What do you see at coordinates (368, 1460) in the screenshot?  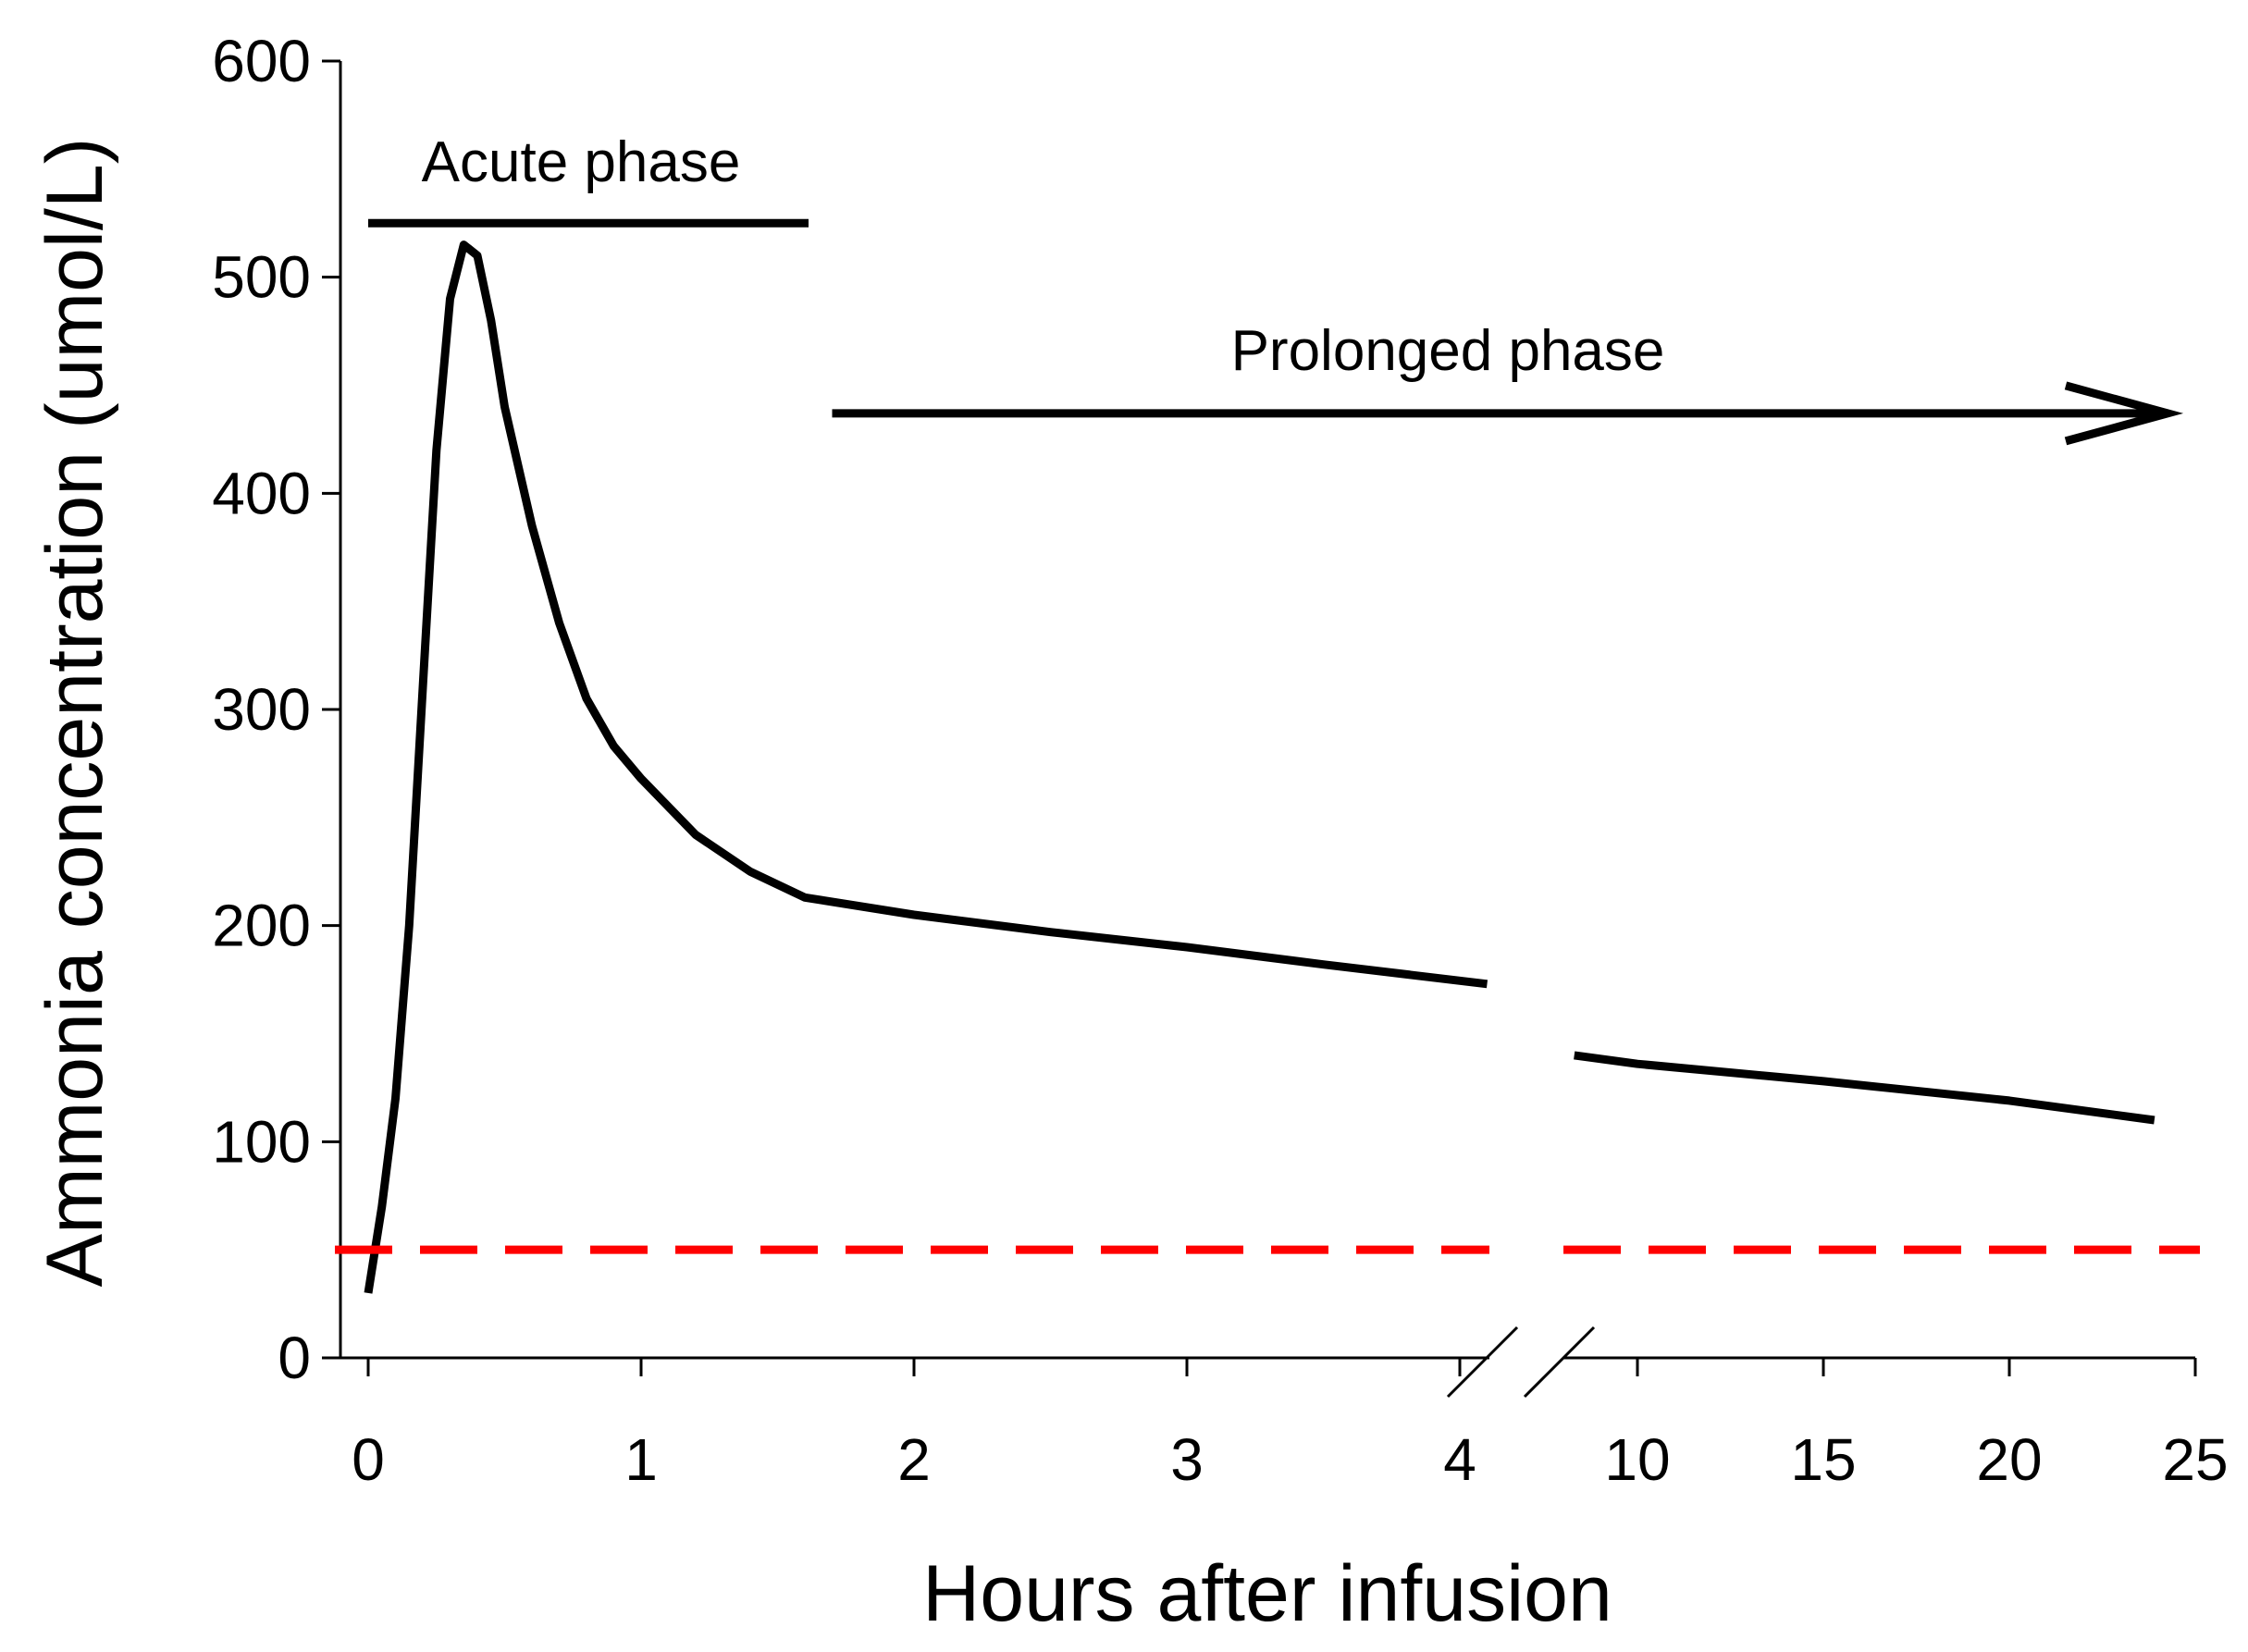 I see `x-tick-label: 0` at bounding box center [368, 1460].